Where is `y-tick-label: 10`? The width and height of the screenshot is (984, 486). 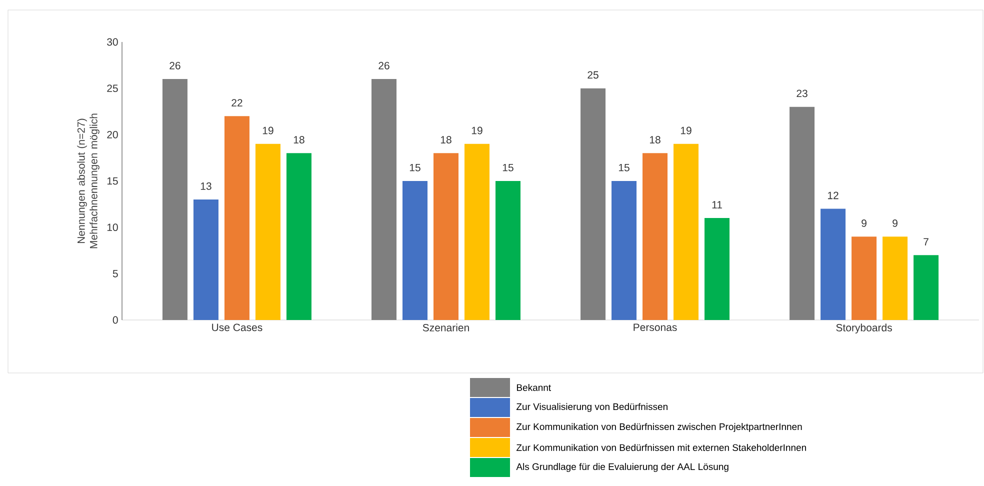
y-tick-label: 10 is located at coordinates (112, 228).